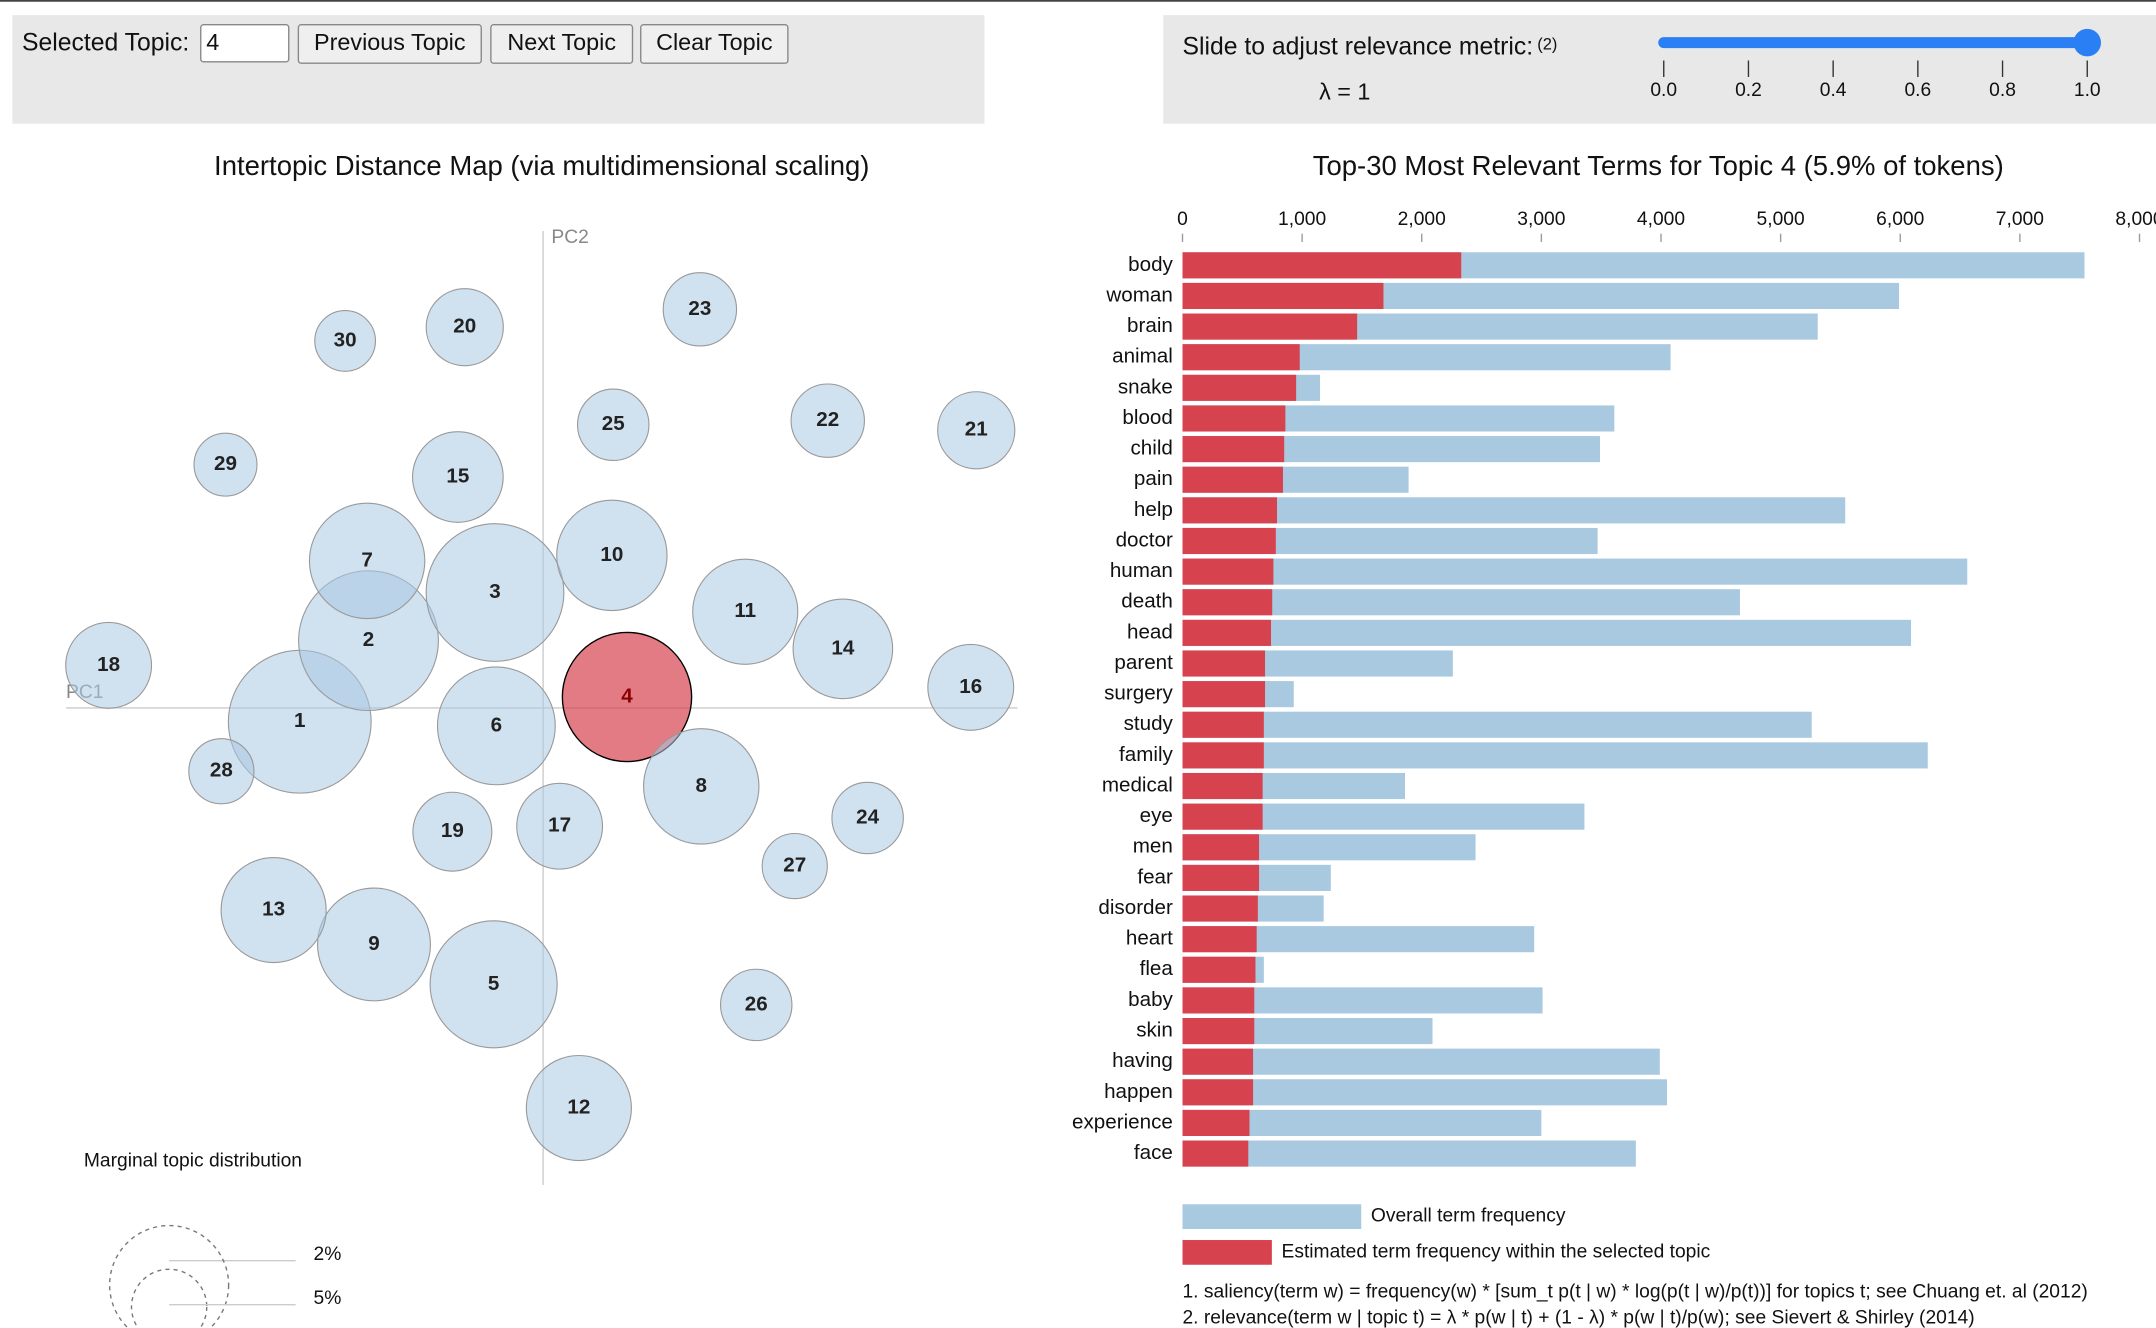 The height and width of the screenshot is (1328, 2156). I want to click on term-label: baby, so click(1150, 999).